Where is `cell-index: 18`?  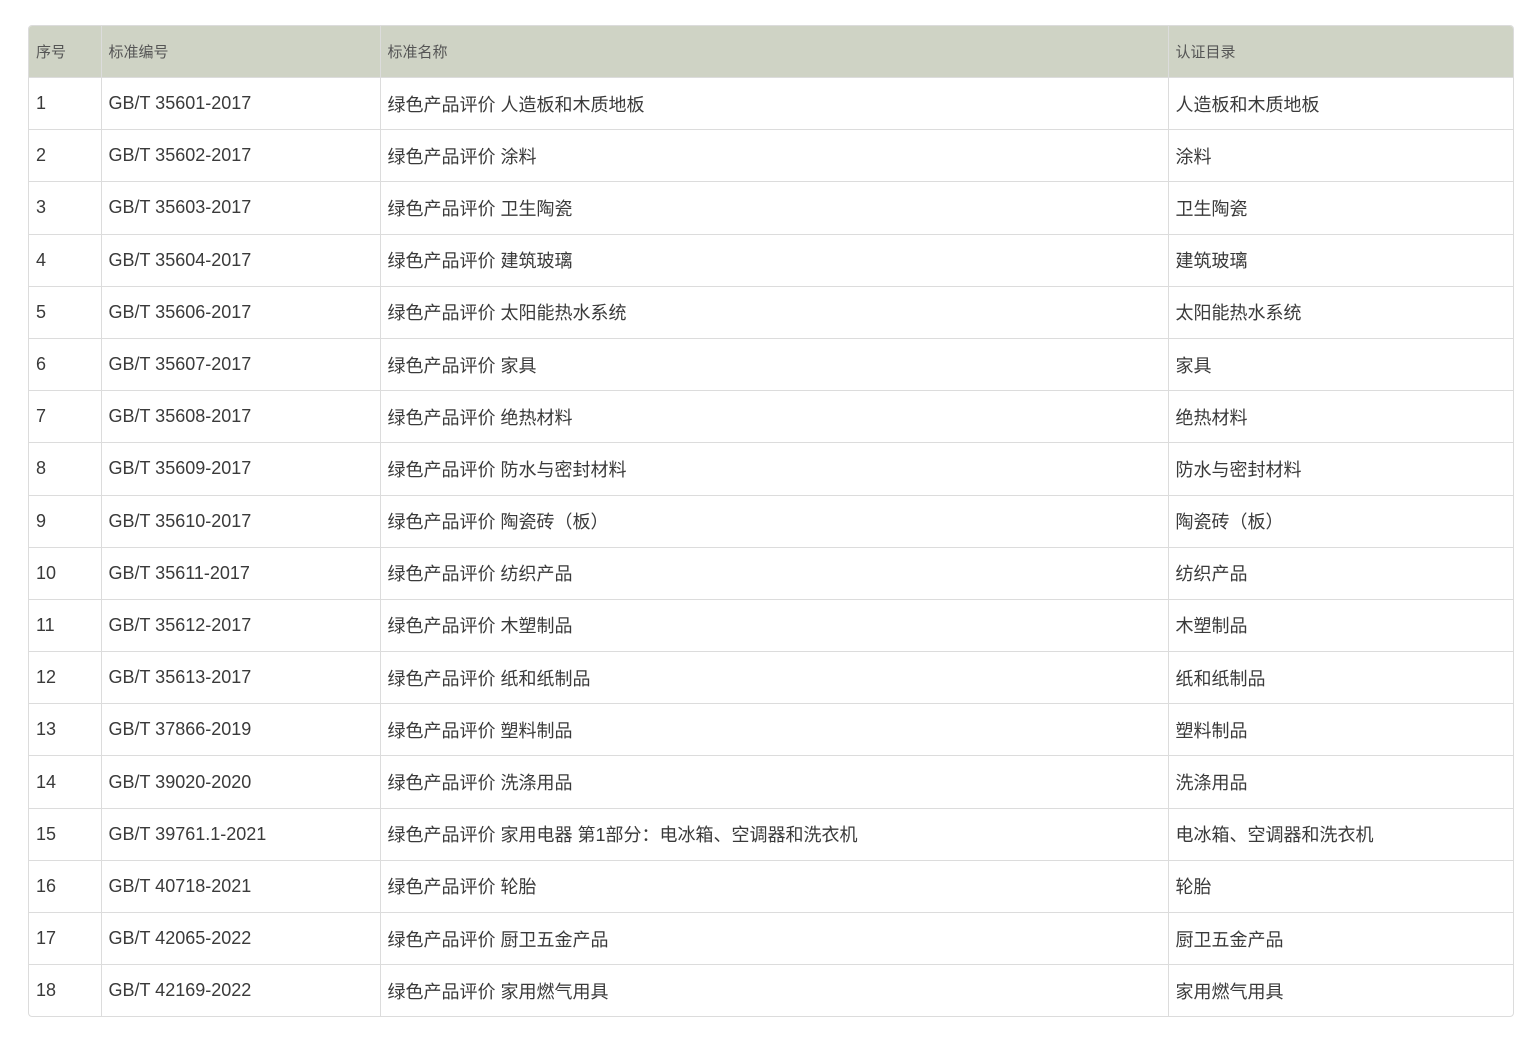
cell-index: 18 is located at coordinates (65, 990).